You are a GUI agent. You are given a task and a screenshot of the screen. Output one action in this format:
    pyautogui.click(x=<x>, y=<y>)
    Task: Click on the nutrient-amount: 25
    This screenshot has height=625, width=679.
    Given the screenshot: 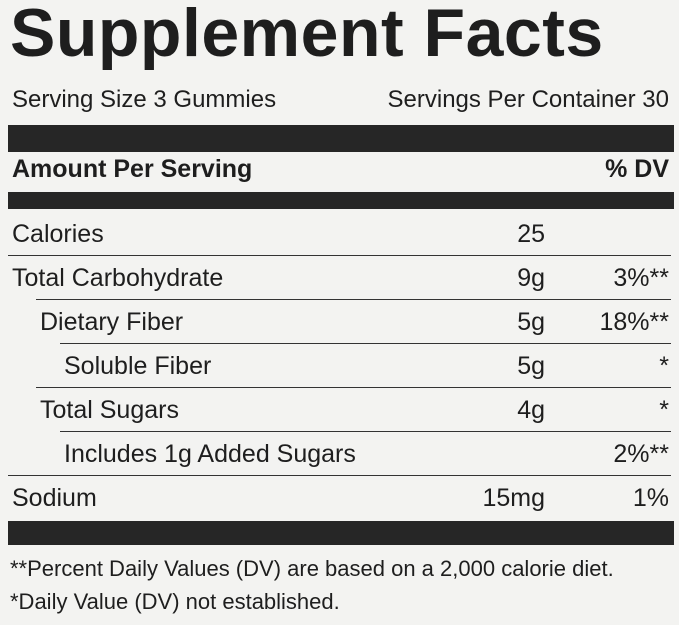 What is the action you would take?
    pyautogui.click(x=531, y=234)
    